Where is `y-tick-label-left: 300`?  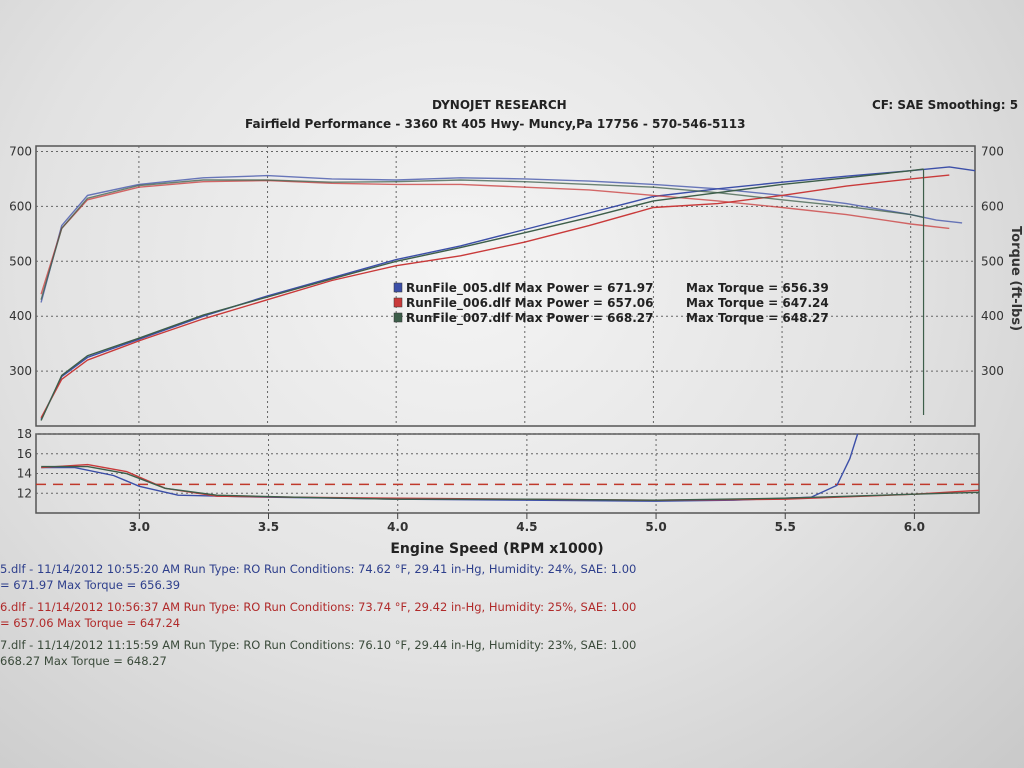
y-tick-label-left: 300 is located at coordinates (20, 371).